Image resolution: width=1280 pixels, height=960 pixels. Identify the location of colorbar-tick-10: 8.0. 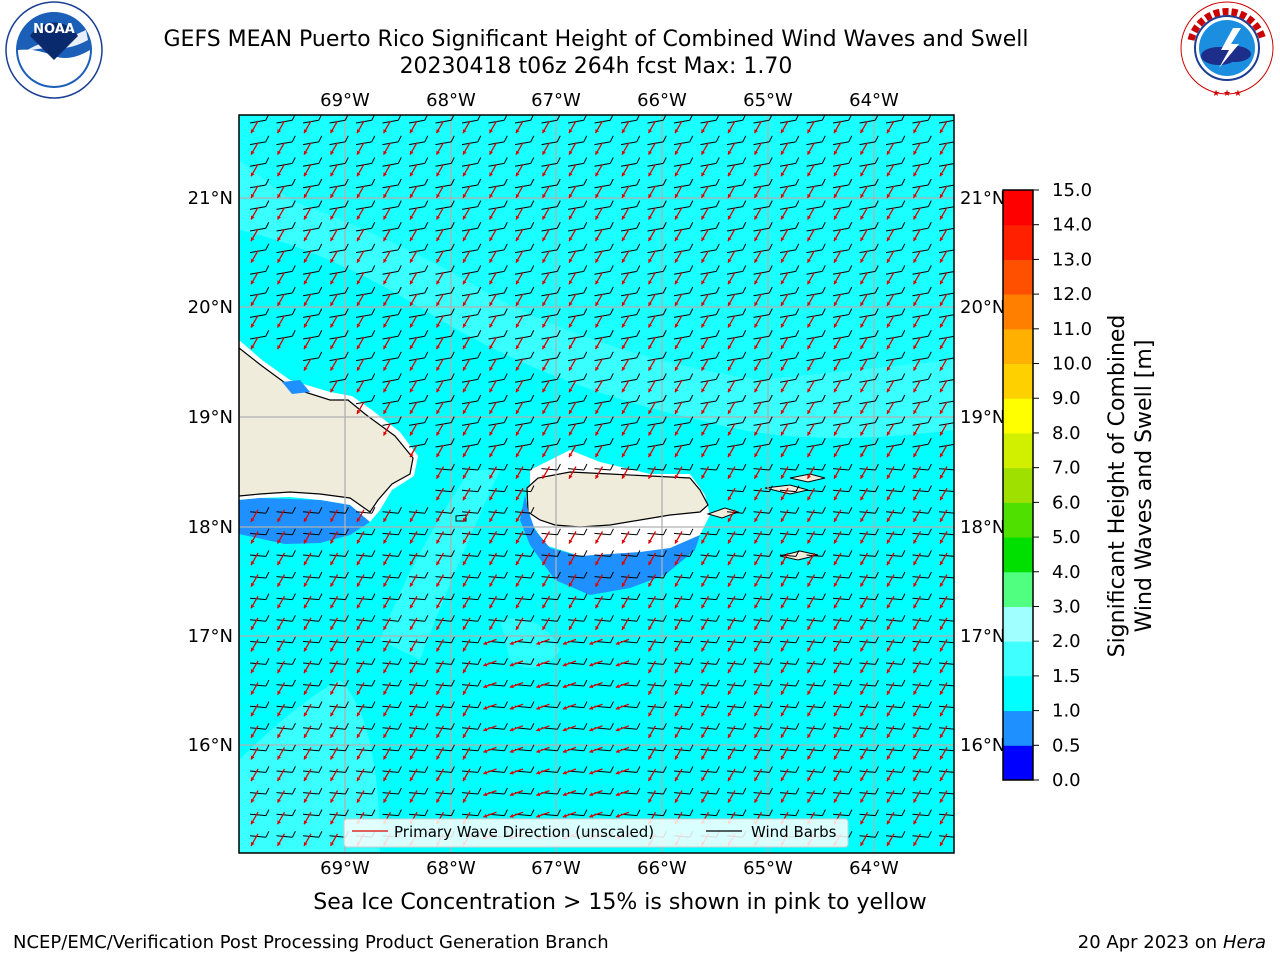
(1066, 433).